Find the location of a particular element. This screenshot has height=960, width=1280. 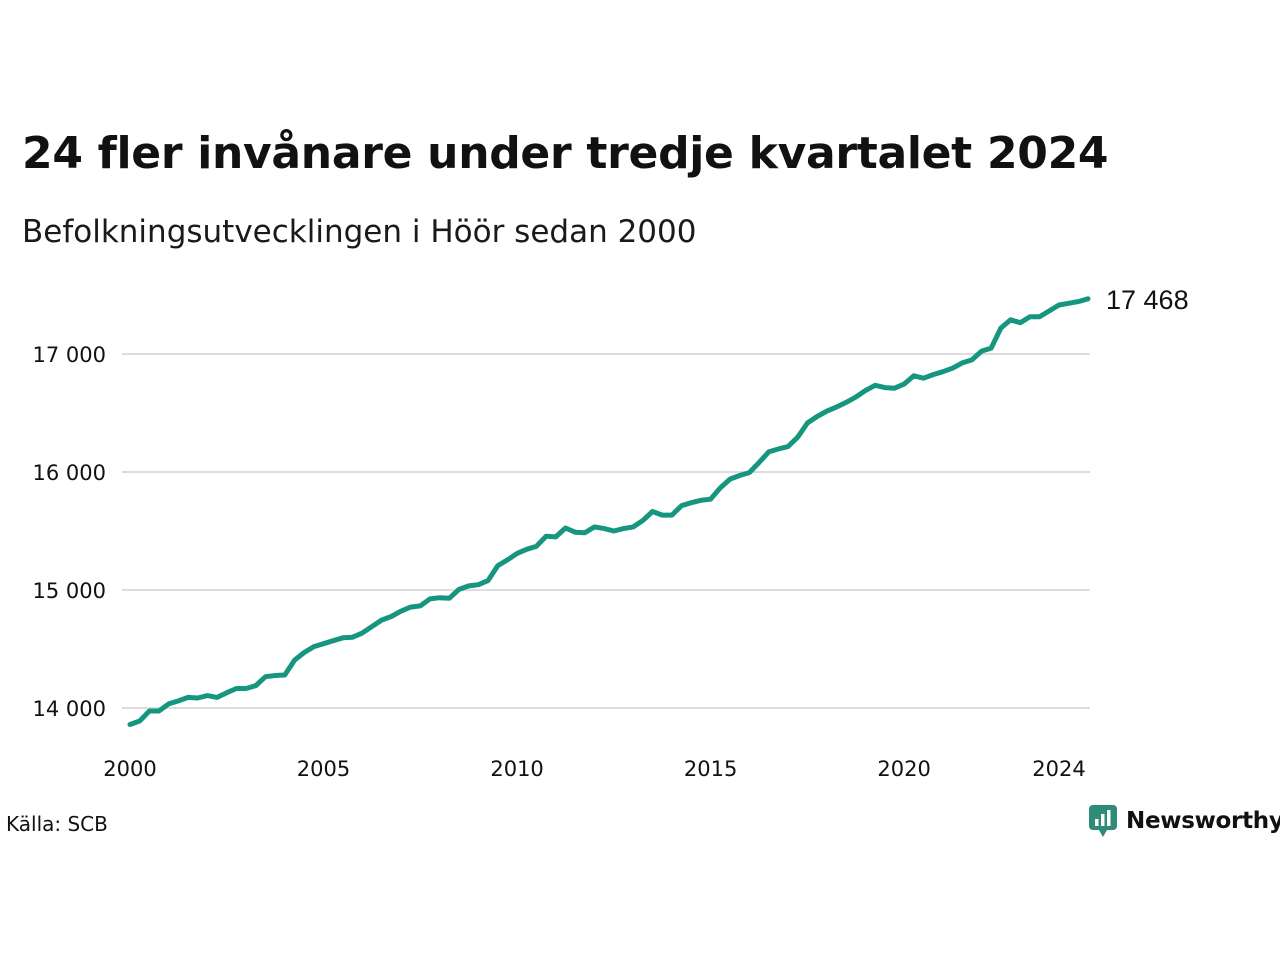

x-tick-label: 2005 is located at coordinates (323, 769).